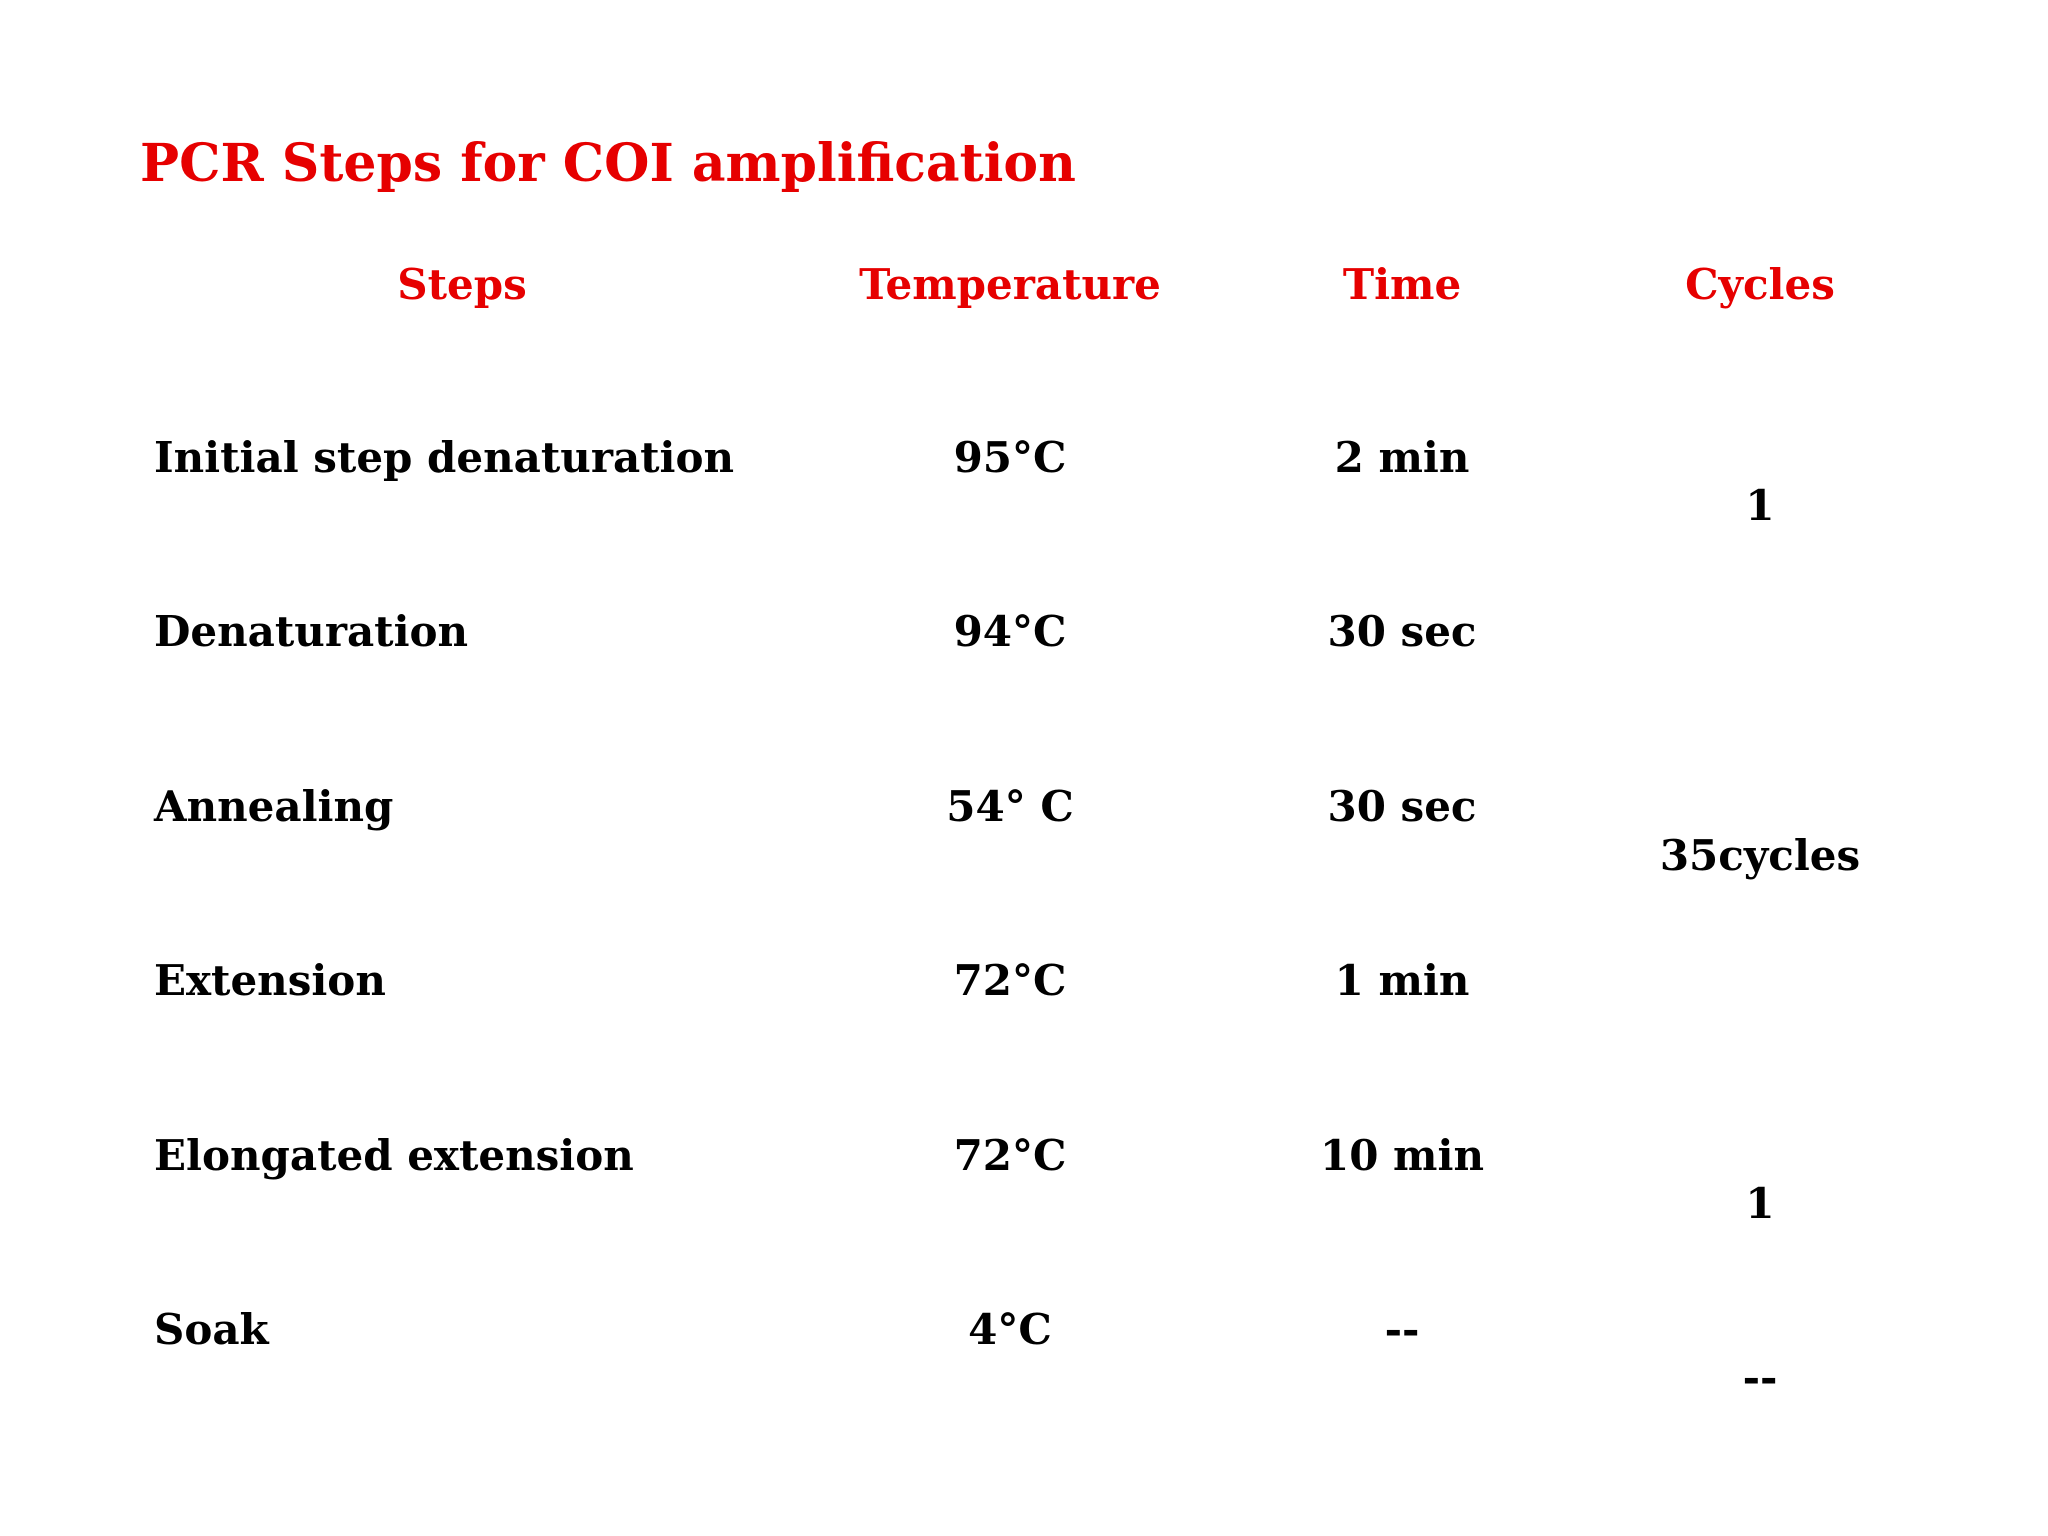 The image size is (2048, 1536). Describe the element at coordinates (211, 1329) in the screenshot. I see `step-label: Soak` at that location.